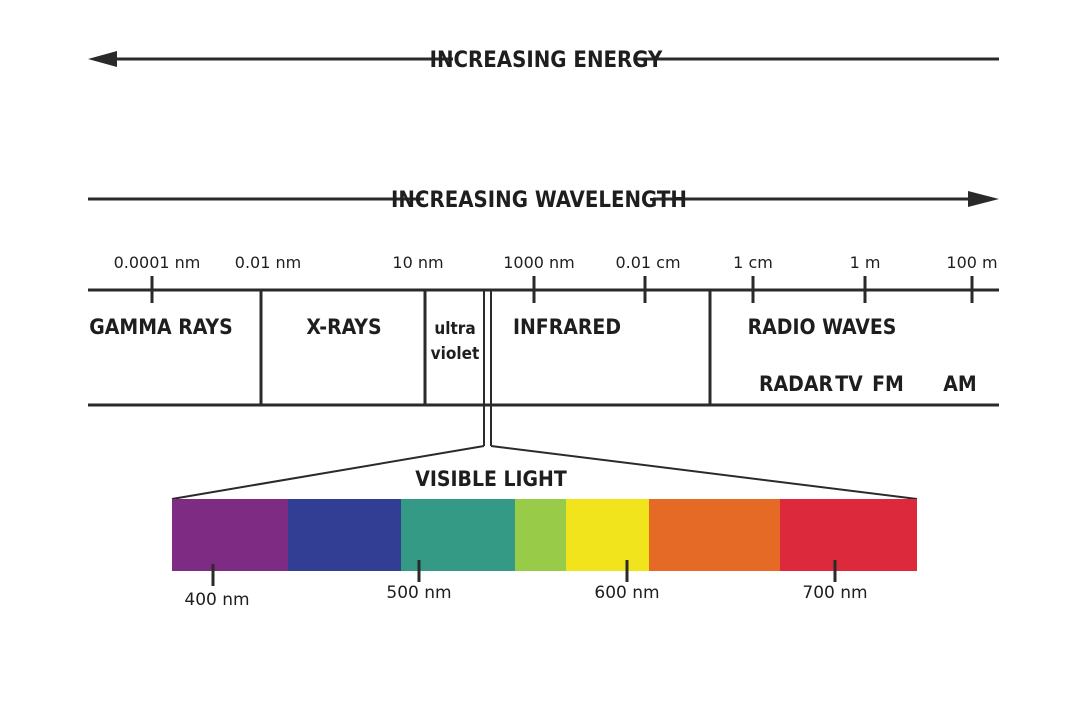 This screenshot has height=720, width=1080. I want to click on scale-label-10nm: 10 nm, so click(417, 262).